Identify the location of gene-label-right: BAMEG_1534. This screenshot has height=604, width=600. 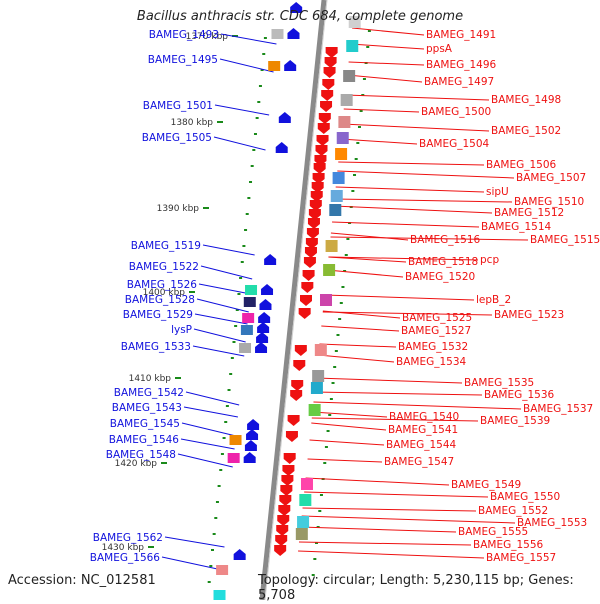
(431, 362).